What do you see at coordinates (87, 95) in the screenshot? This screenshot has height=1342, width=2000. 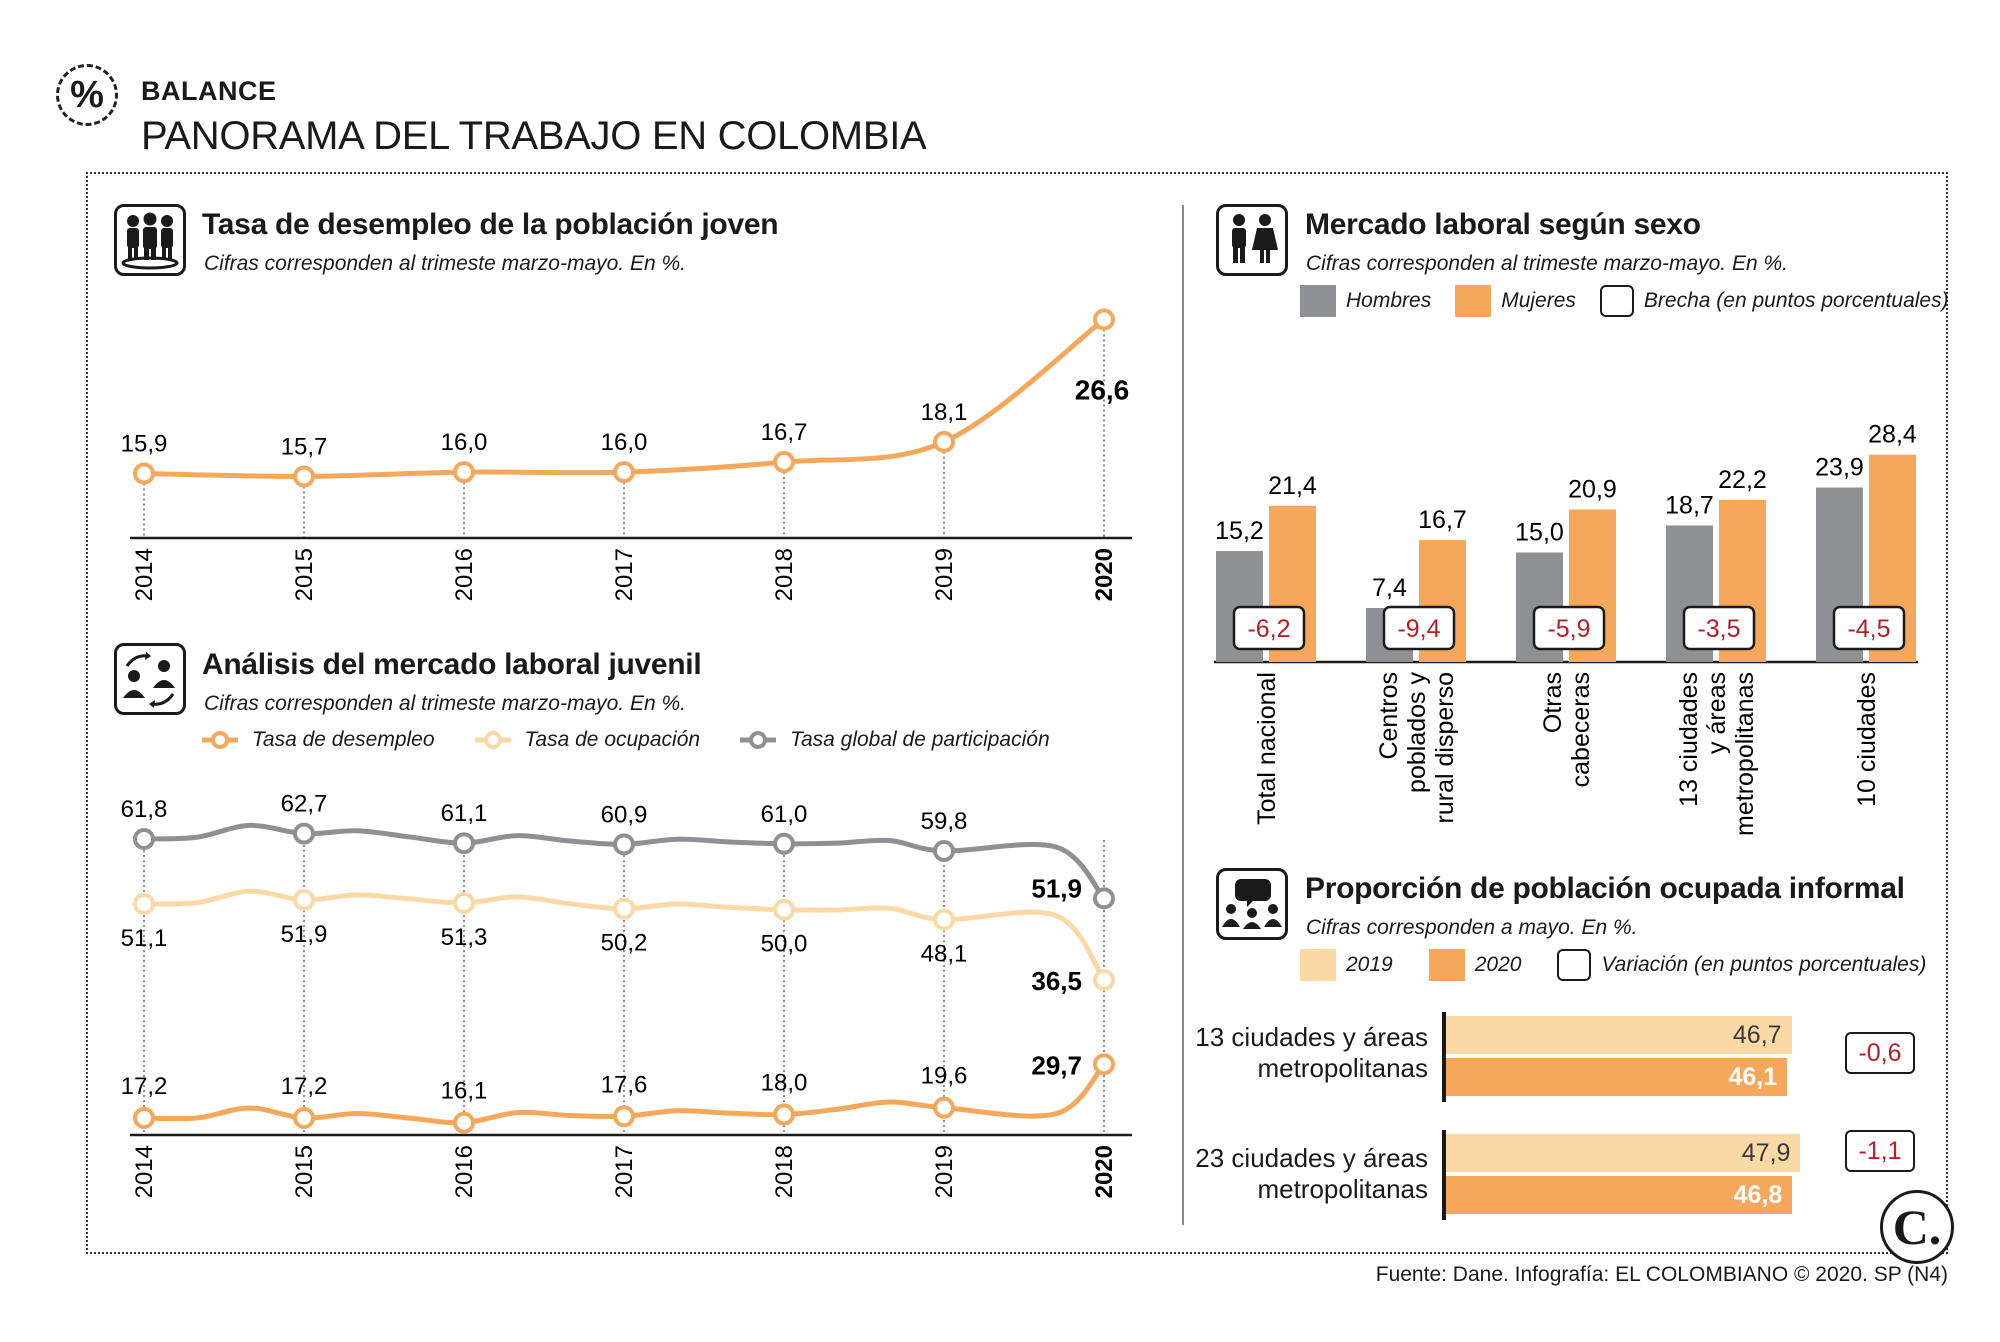 I see `percent-icon: %` at bounding box center [87, 95].